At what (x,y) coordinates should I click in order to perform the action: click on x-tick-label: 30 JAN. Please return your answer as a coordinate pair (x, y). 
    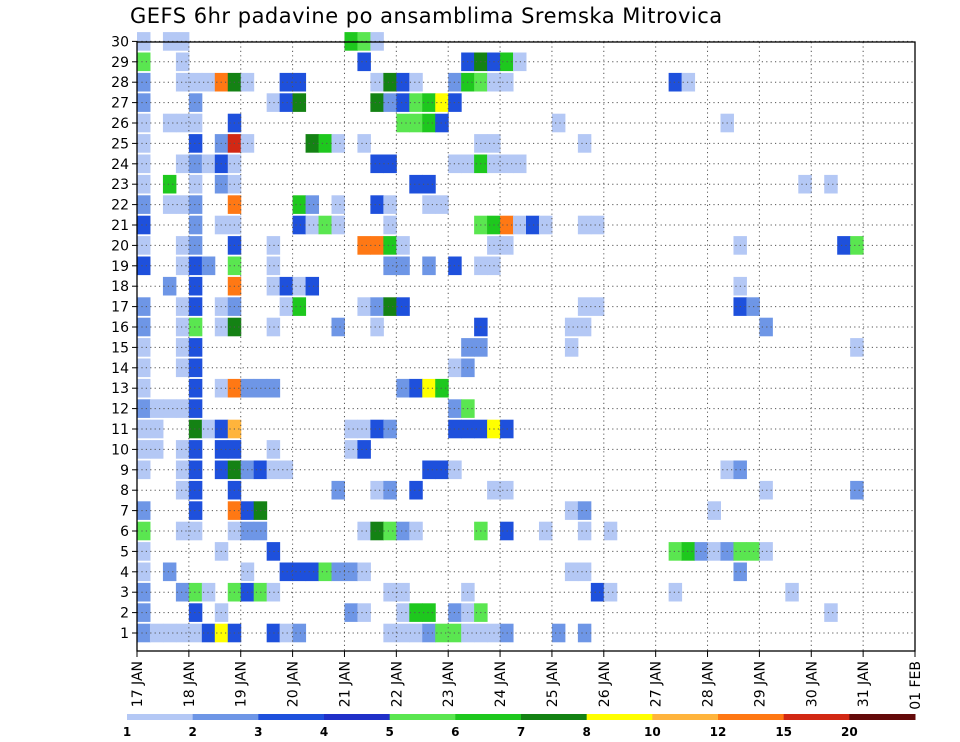
    Looking at the image, I should click on (812, 684).